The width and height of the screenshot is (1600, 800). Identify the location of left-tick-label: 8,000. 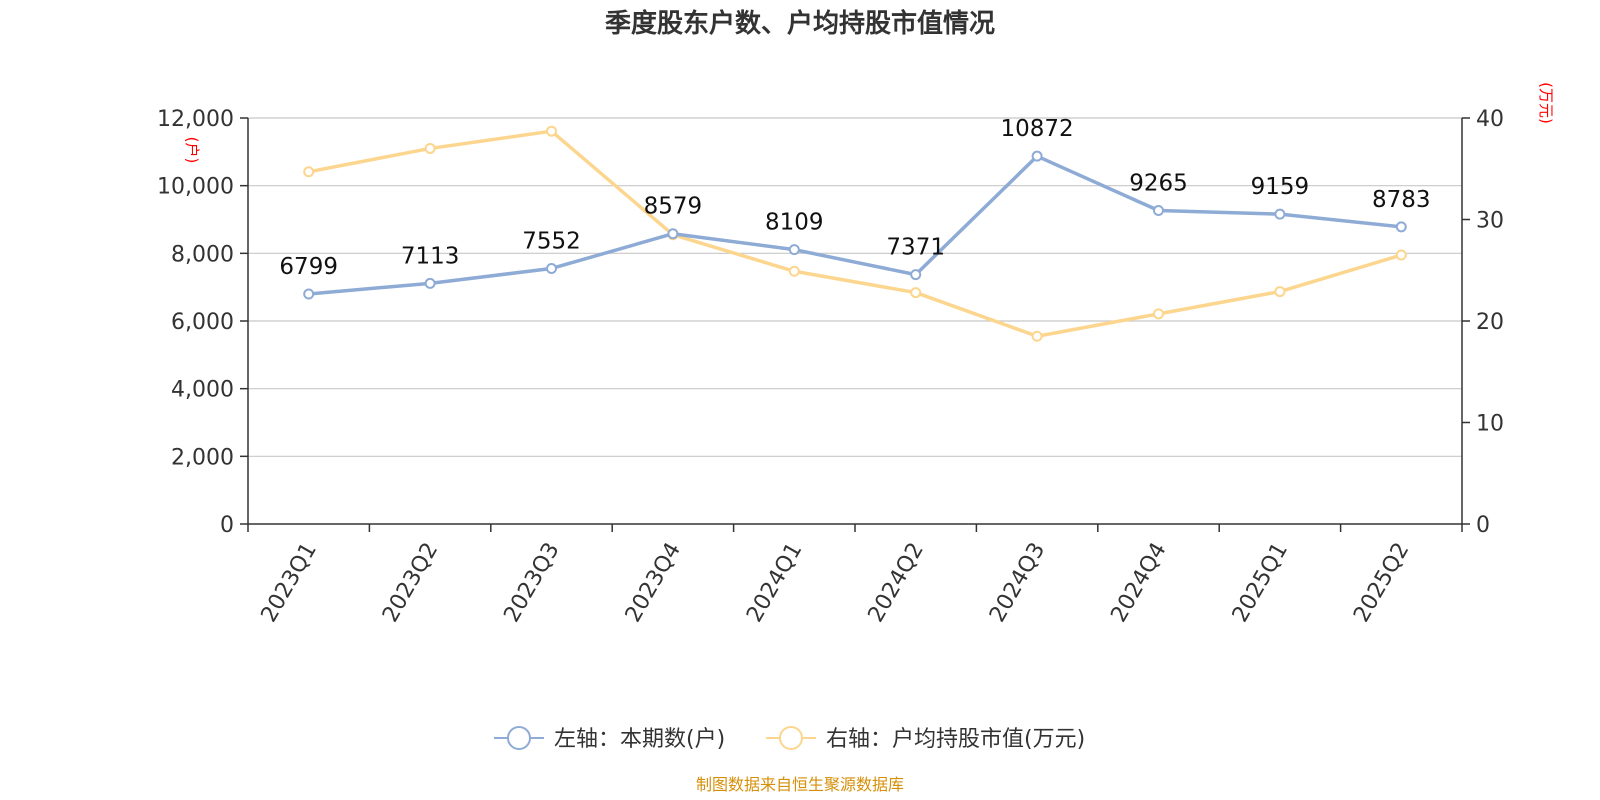
(202, 254).